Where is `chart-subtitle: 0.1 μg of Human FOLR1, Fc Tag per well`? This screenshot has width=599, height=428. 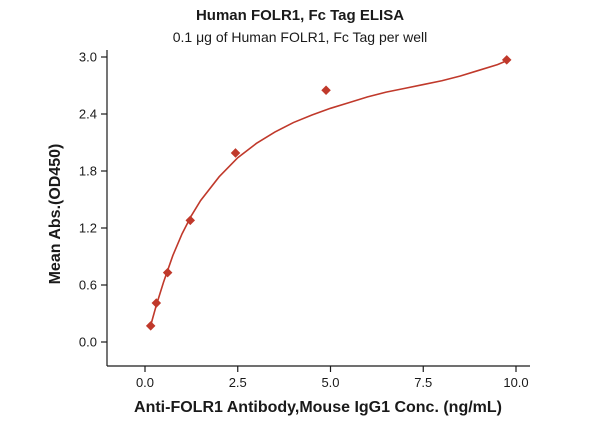 chart-subtitle: 0.1 μg of Human FOLR1, Fc Tag per well is located at coordinates (300, 37).